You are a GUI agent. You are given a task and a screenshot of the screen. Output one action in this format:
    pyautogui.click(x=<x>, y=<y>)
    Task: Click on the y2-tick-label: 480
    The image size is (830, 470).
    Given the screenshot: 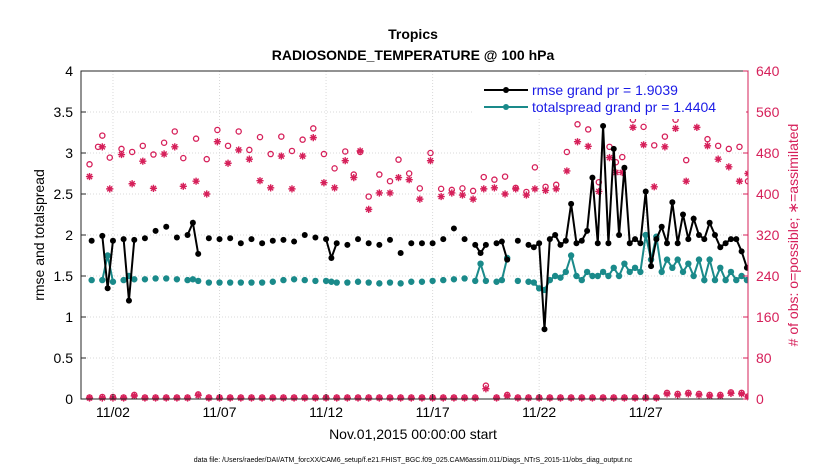 What is the action you would take?
    pyautogui.click(x=768, y=153)
    